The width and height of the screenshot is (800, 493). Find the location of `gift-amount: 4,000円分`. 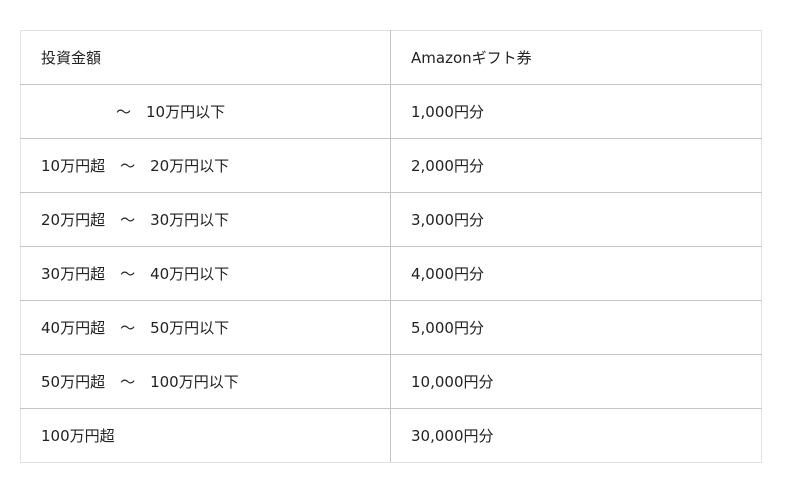

gift-amount: 4,000円分 is located at coordinates (576, 273).